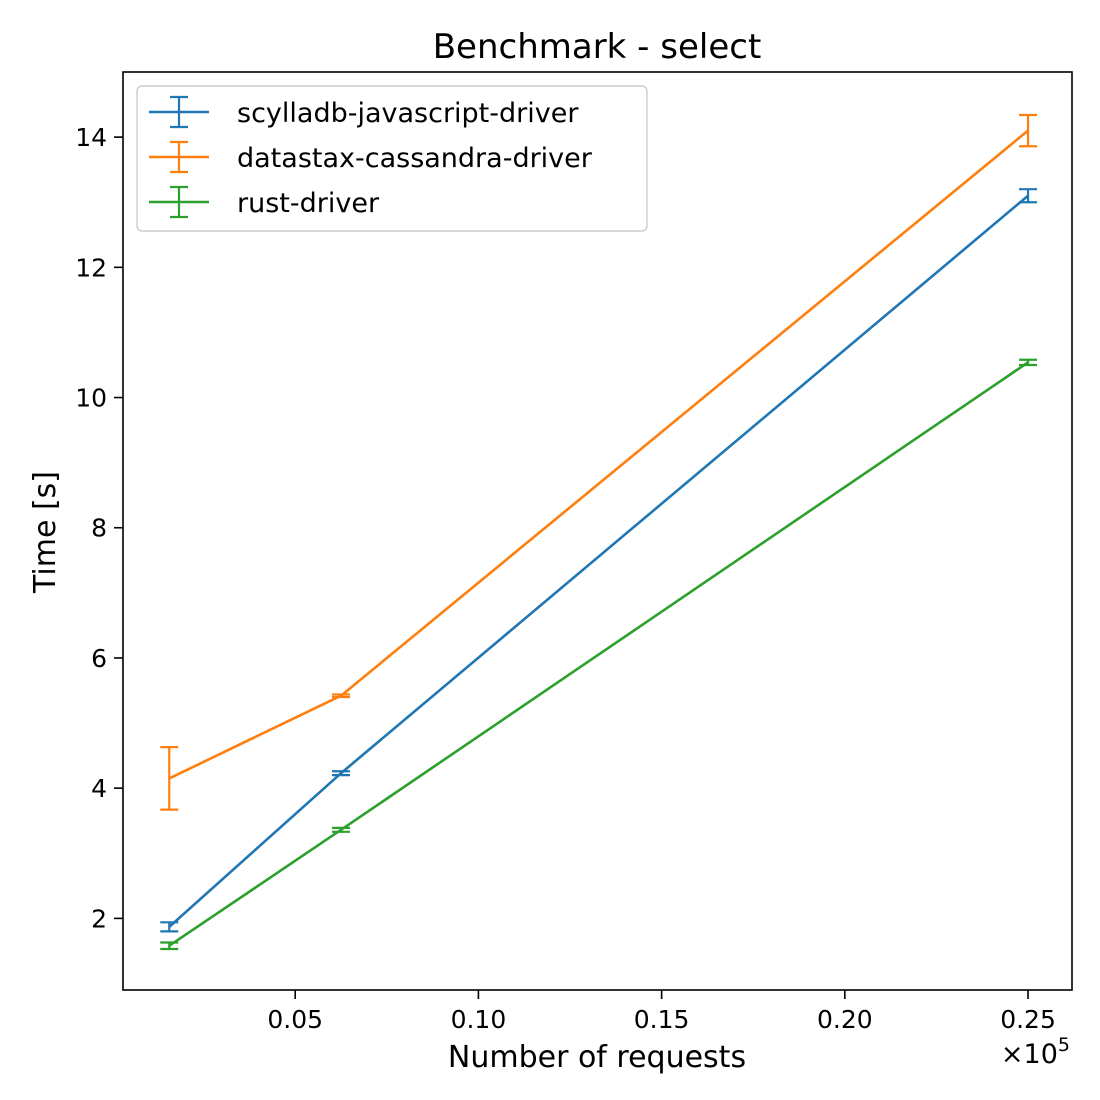 The height and width of the screenshot is (1100, 1100). What do you see at coordinates (845, 1019) in the screenshot?
I see `x-tick-label: 0.20` at bounding box center [845, 1019].